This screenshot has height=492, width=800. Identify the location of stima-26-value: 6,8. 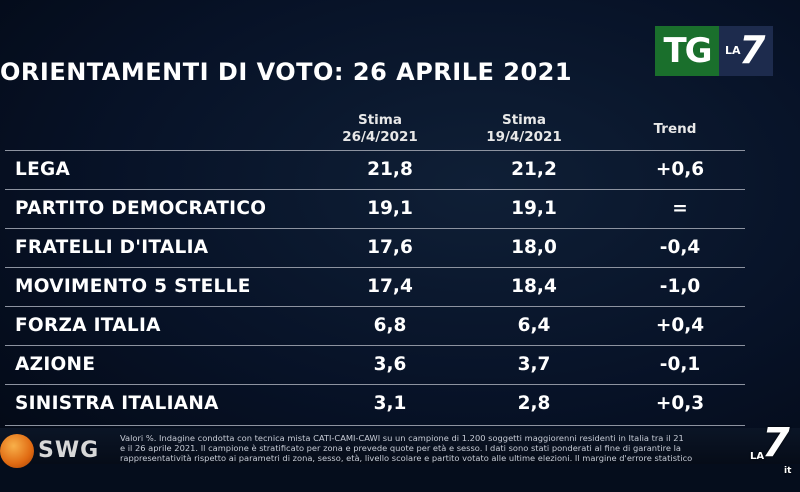
(390, 325).